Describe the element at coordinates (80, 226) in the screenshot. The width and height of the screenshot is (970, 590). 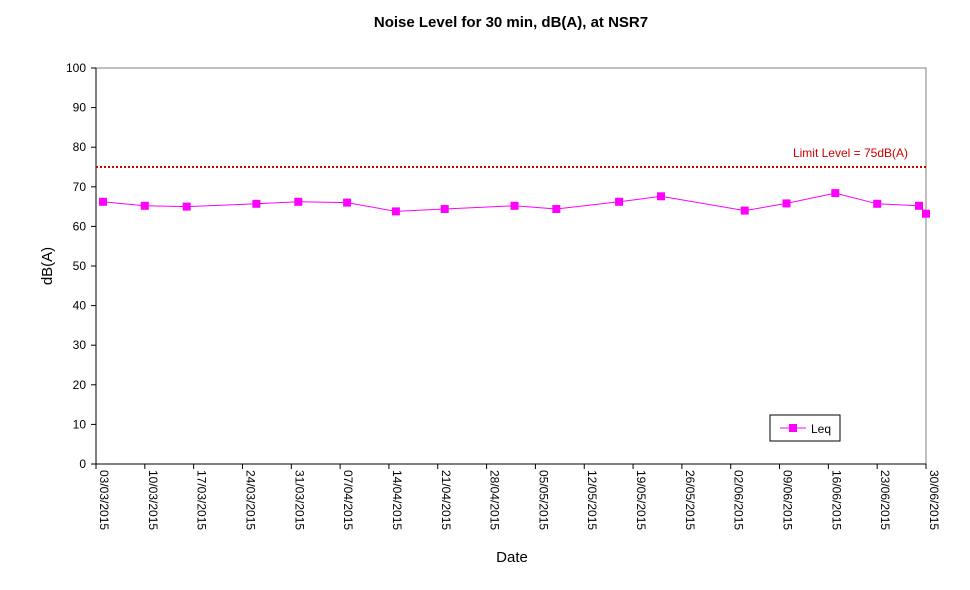
I see `y-tick-label: 60` at that location.